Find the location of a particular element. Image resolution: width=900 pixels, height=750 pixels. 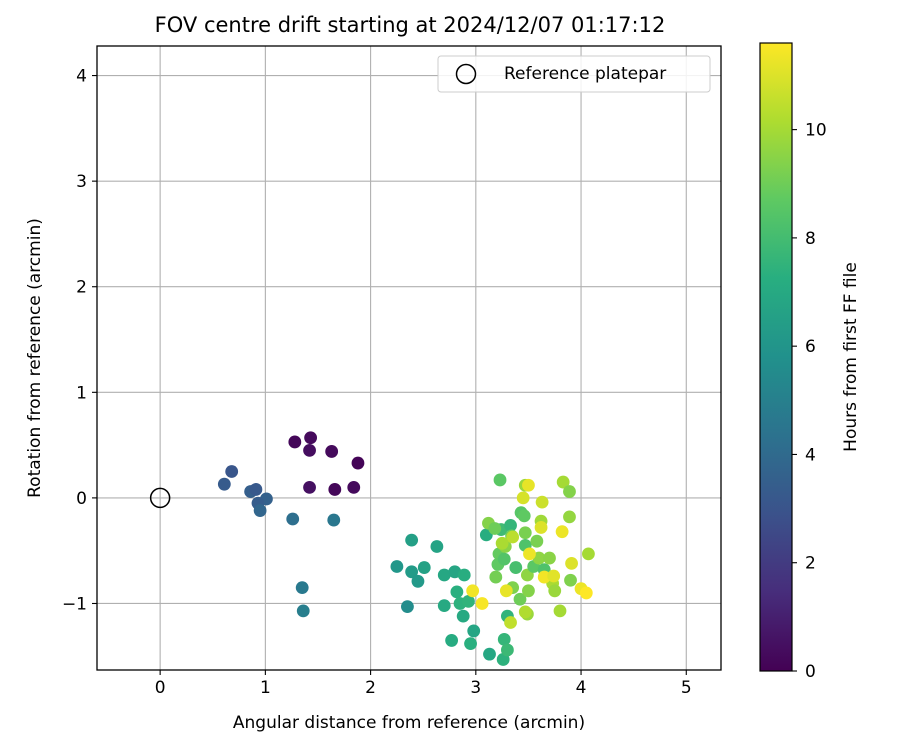

reference-point is located at coordinates (160, 498).